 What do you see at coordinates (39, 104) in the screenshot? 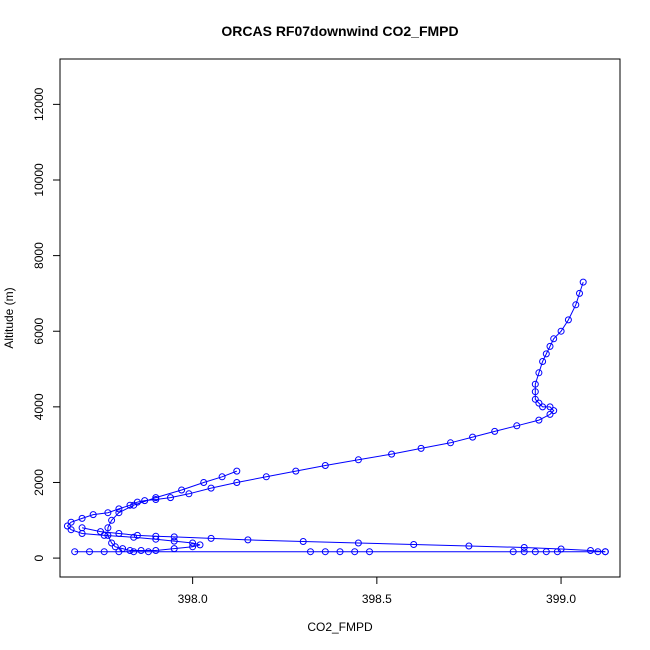
I see `y-tick-label: 12000` at bounding box center [39, 104].